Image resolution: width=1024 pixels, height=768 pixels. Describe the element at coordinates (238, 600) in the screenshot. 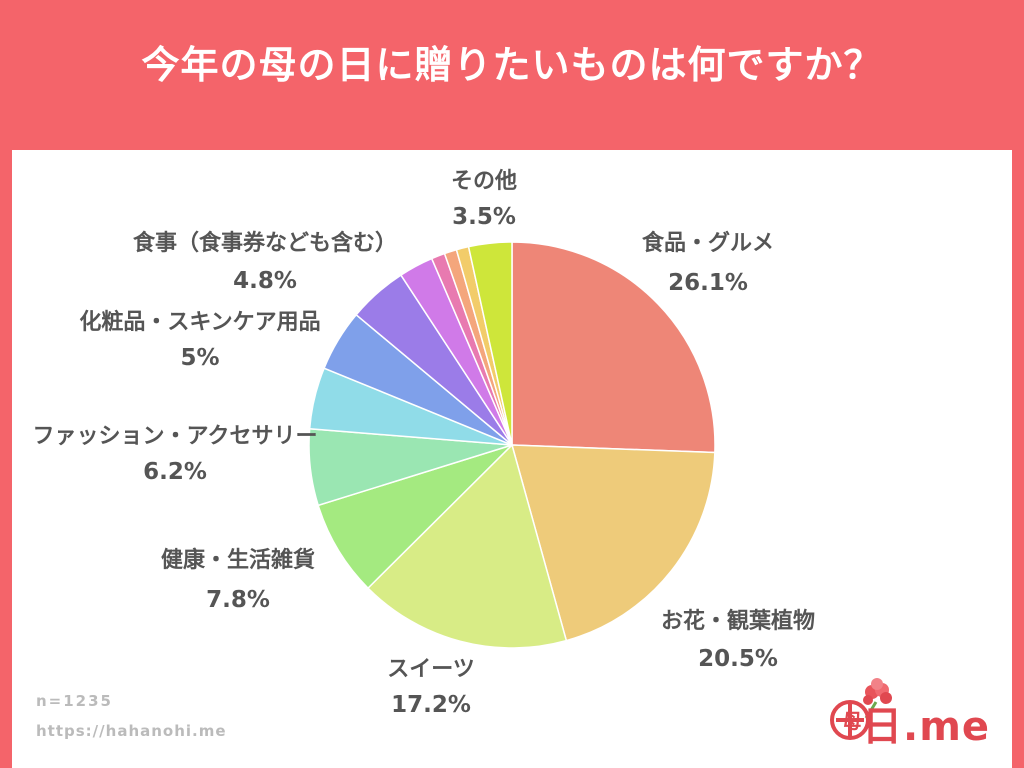

I see `slice-value: 7.8%` at that location.